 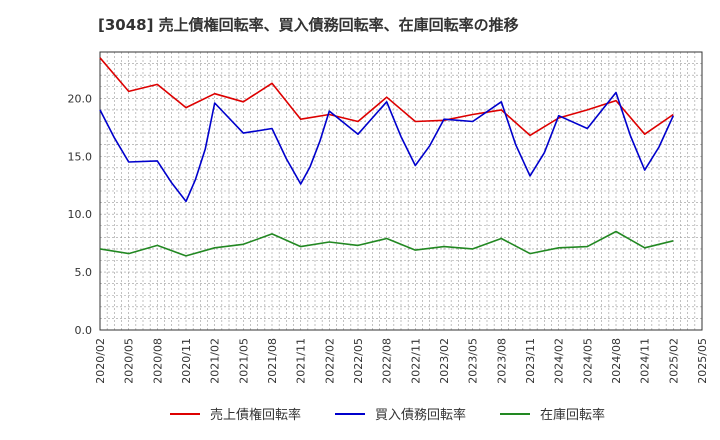 I want to click on series-line-sales-receivables, so click(x=386, y=97).